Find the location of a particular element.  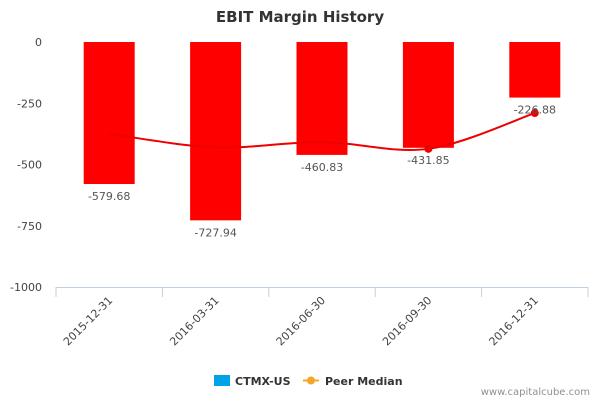

legend-item-ctmx: CTMX-US is located at coordinates (252, 381).